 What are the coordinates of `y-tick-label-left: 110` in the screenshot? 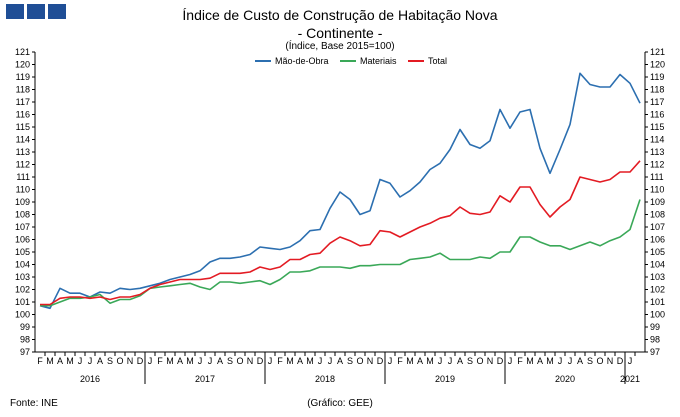 It's located at (23, 190).